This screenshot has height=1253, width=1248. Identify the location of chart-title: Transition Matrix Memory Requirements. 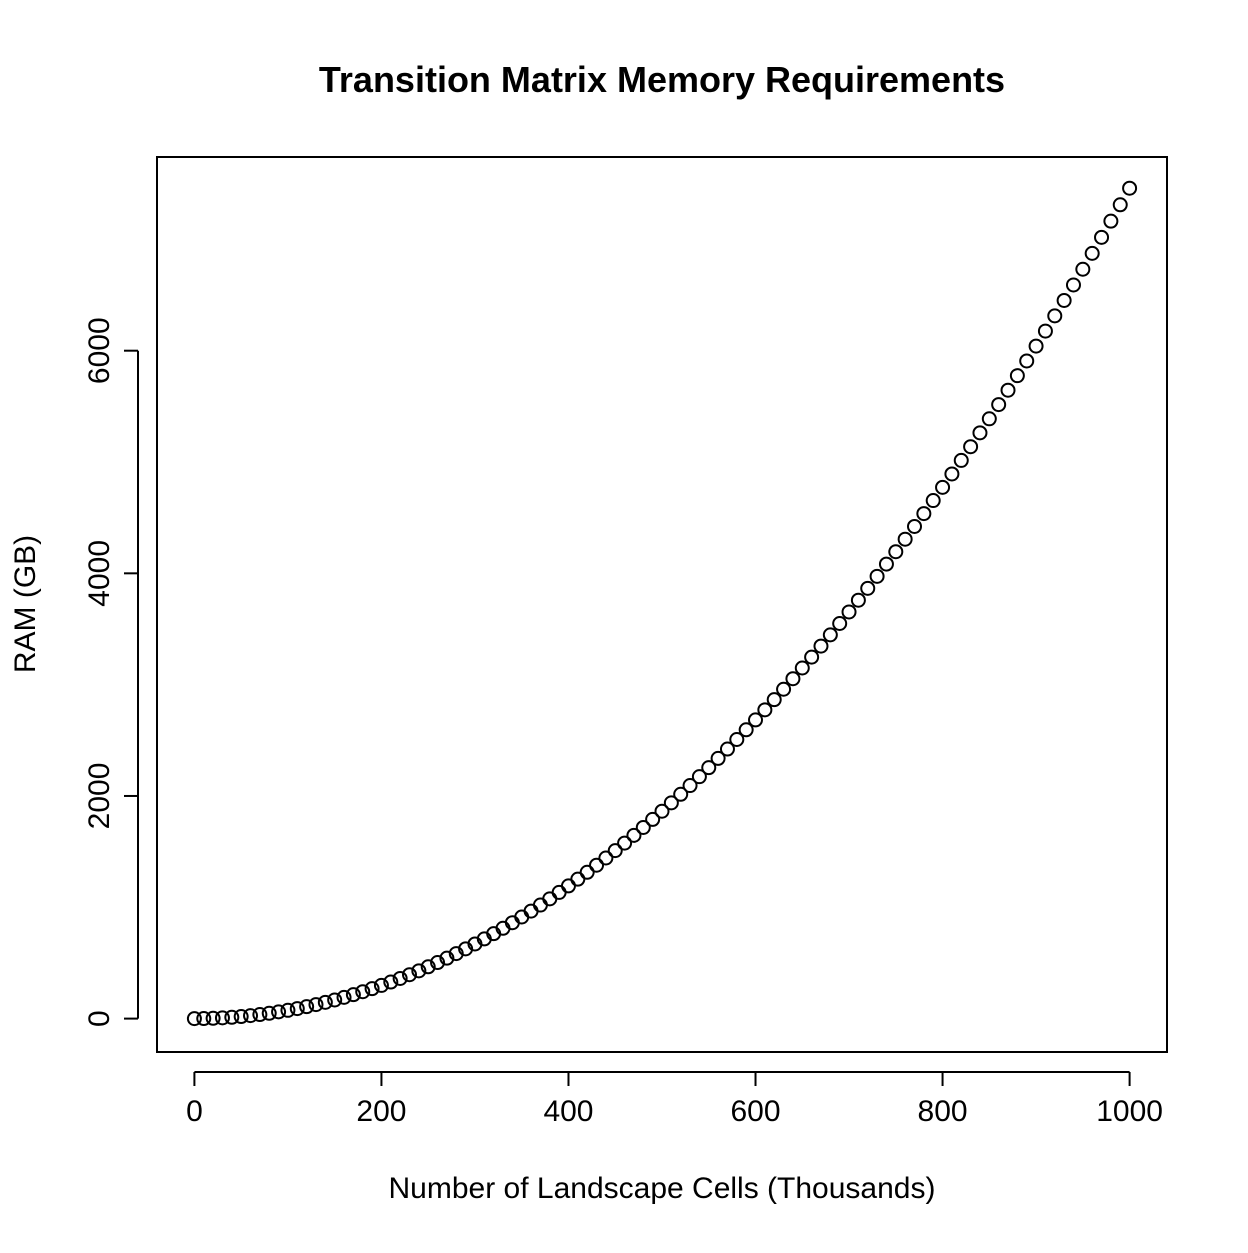
(662, 79).